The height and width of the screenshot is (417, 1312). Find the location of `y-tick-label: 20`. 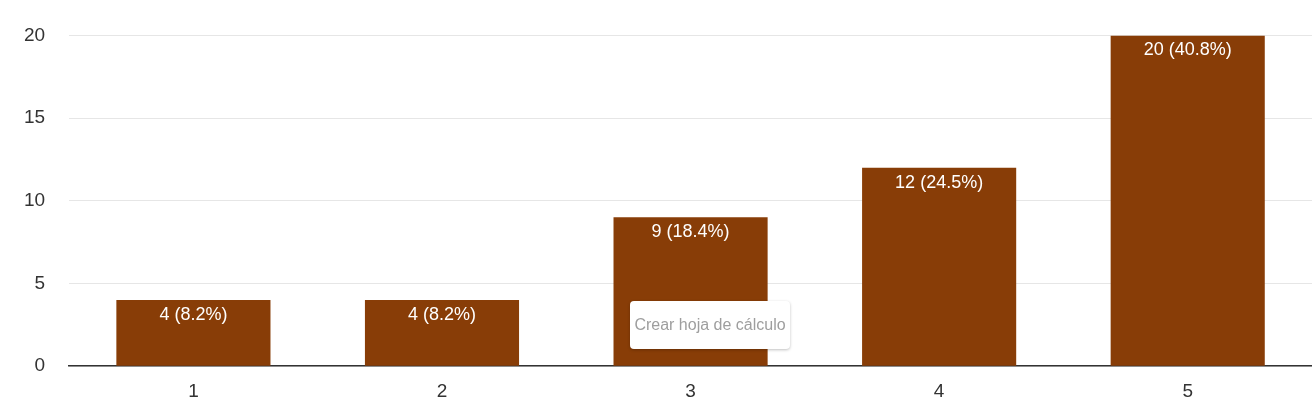

y-tick-label: 20 is located at coordinates (34, 34).